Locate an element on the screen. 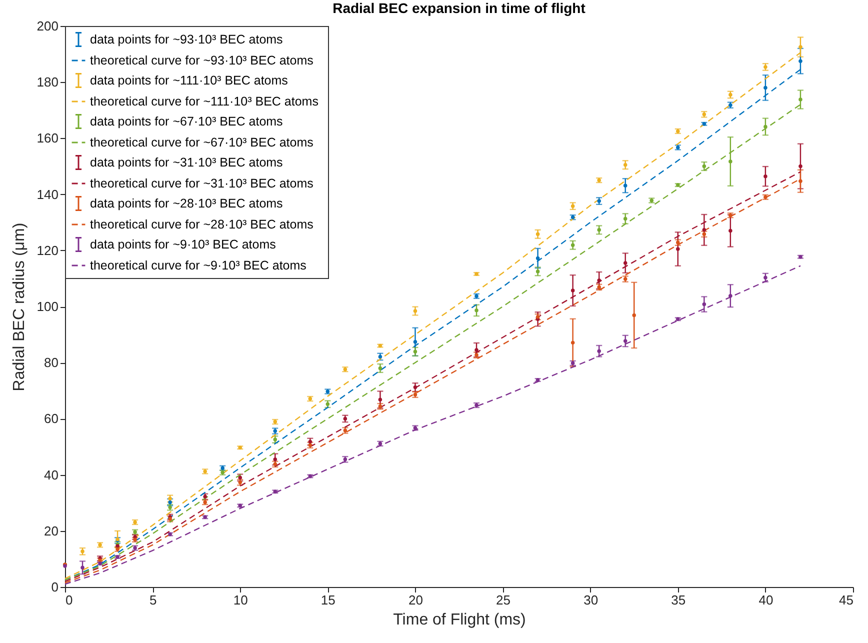 The image size is (868, 643). y-axis-title: Radial BEC radius (μm) is located at coordinates (19, 307).